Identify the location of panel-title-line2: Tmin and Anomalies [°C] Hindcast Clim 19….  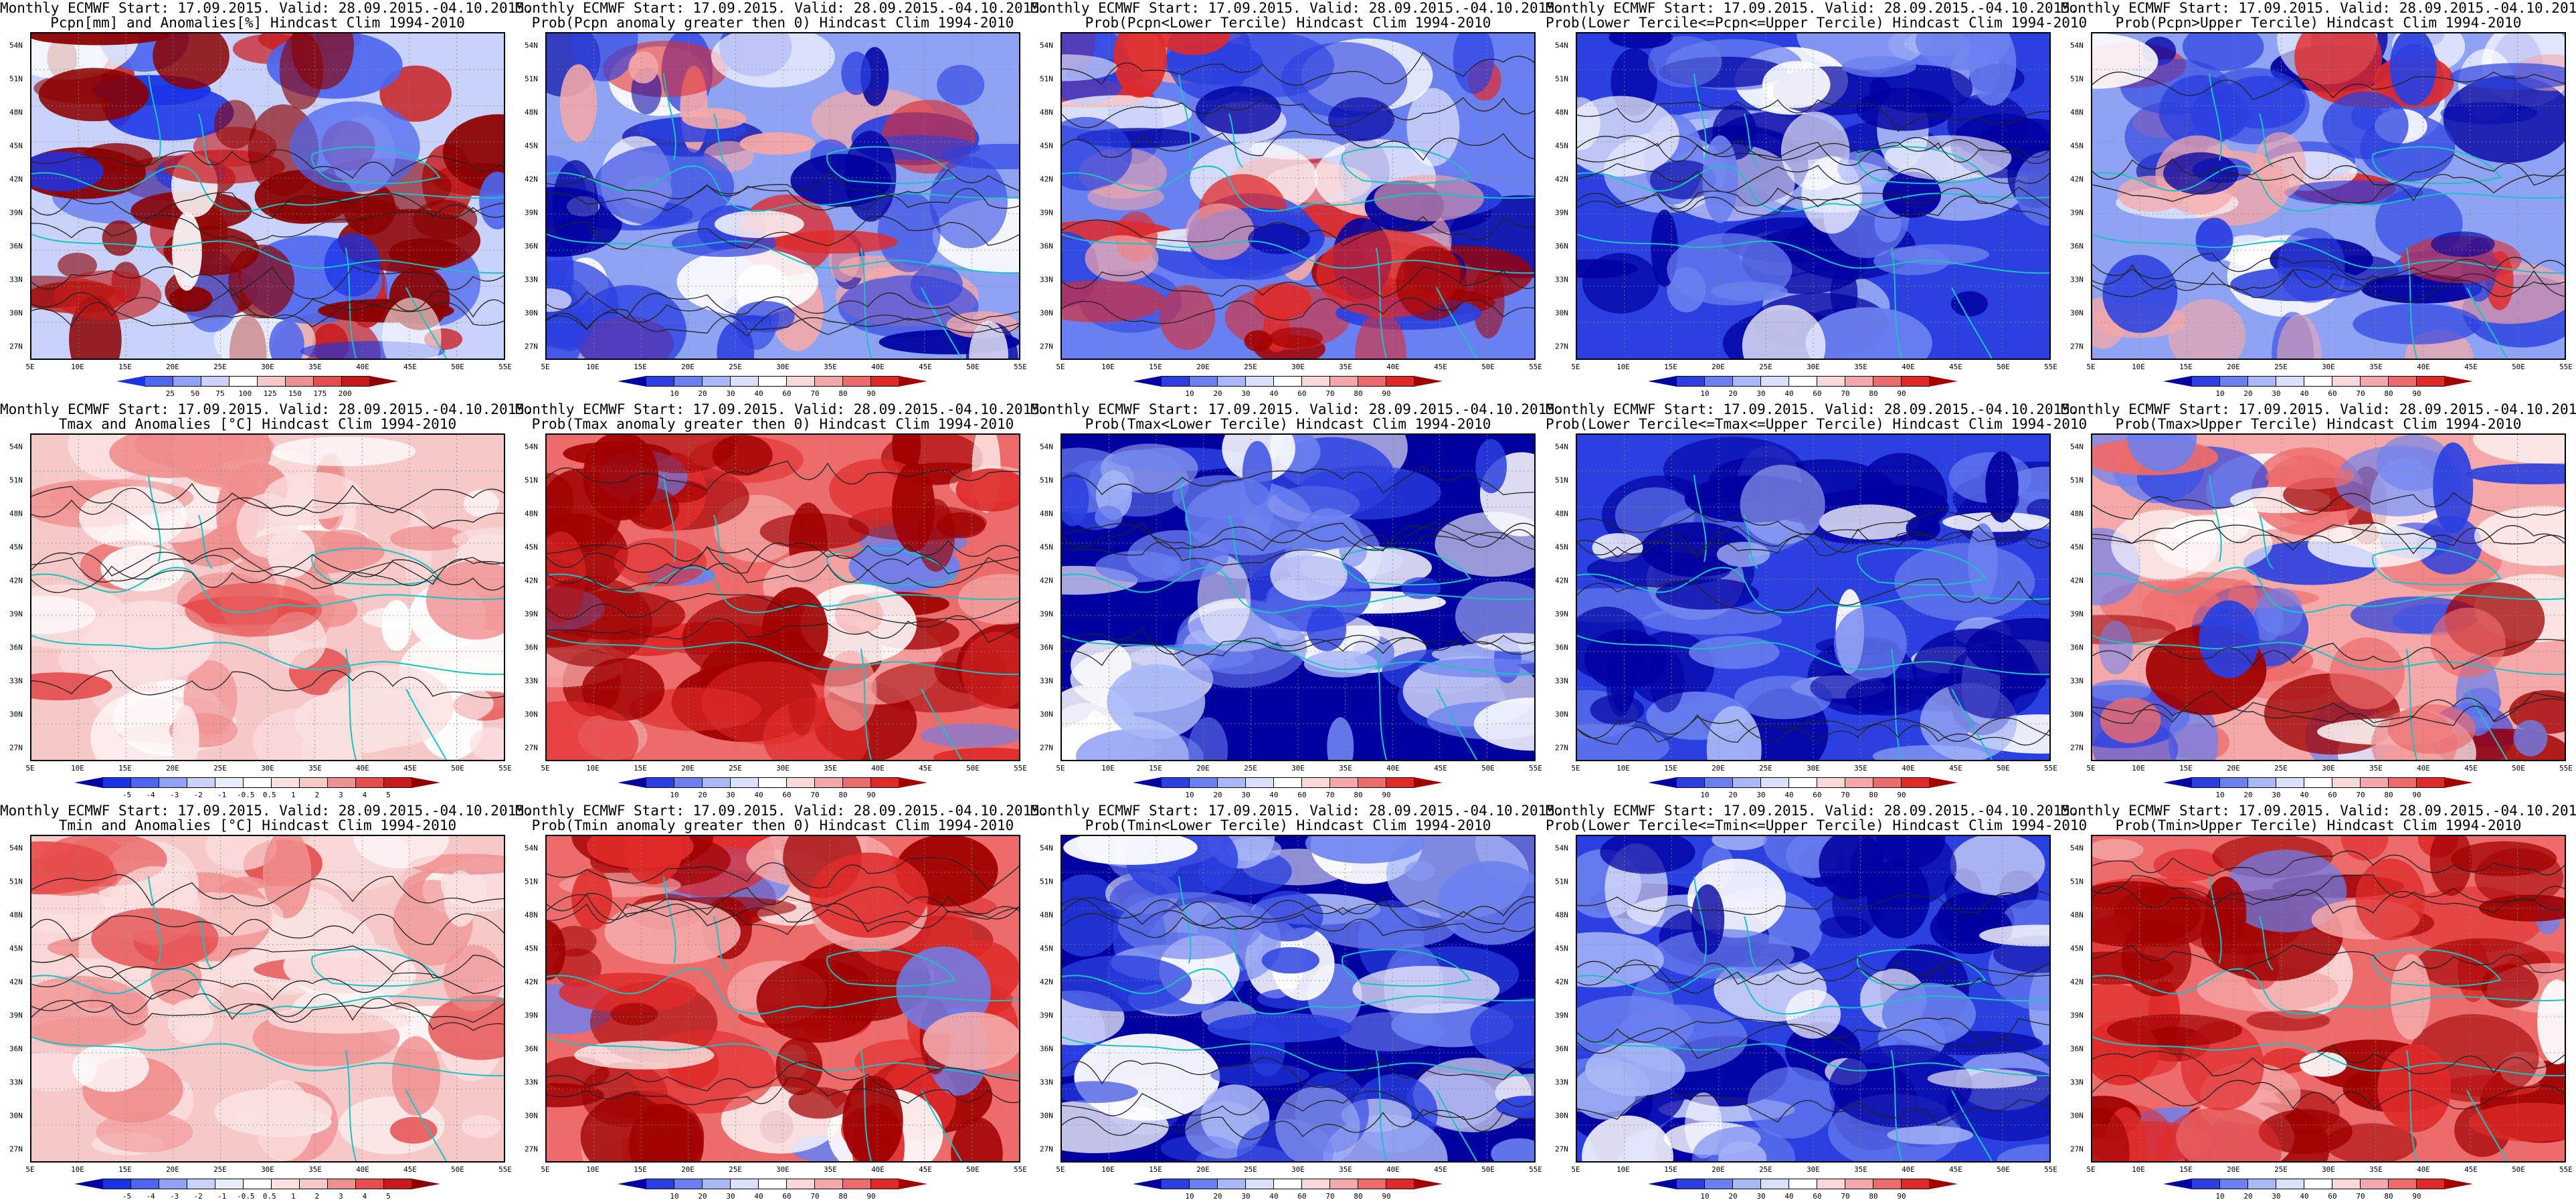
(257, 825).